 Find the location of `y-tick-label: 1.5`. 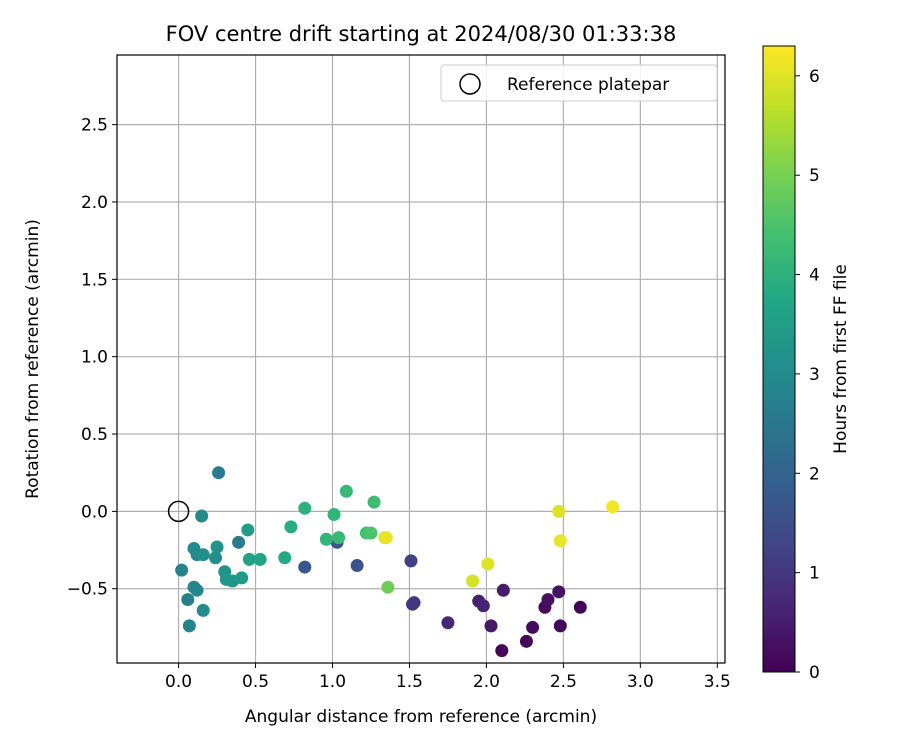

y-tick-label: 1.5 is located at coordinates (94, 280).